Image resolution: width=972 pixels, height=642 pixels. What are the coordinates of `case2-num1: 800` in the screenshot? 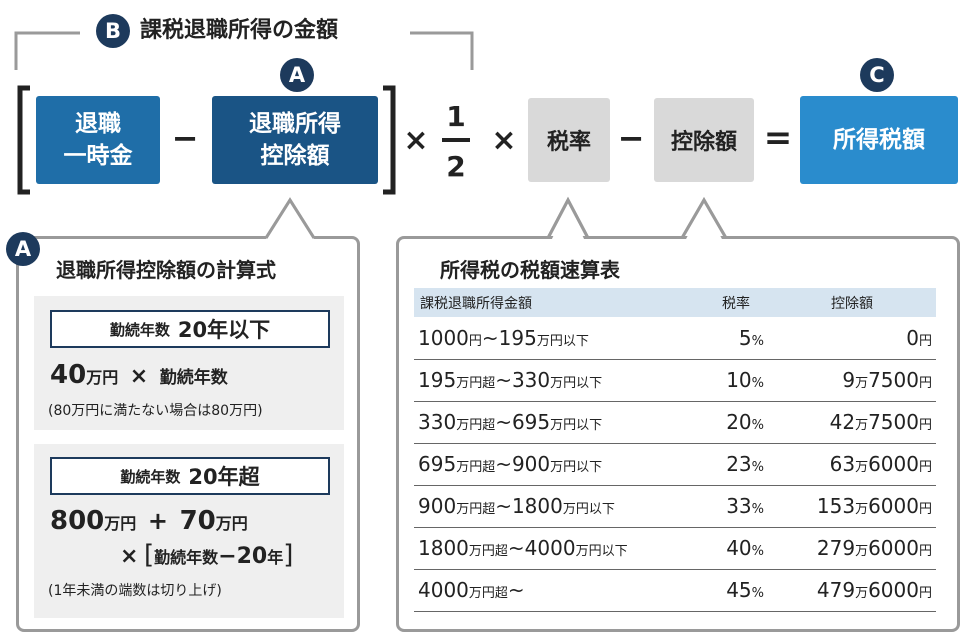 It's located at (77, 521).